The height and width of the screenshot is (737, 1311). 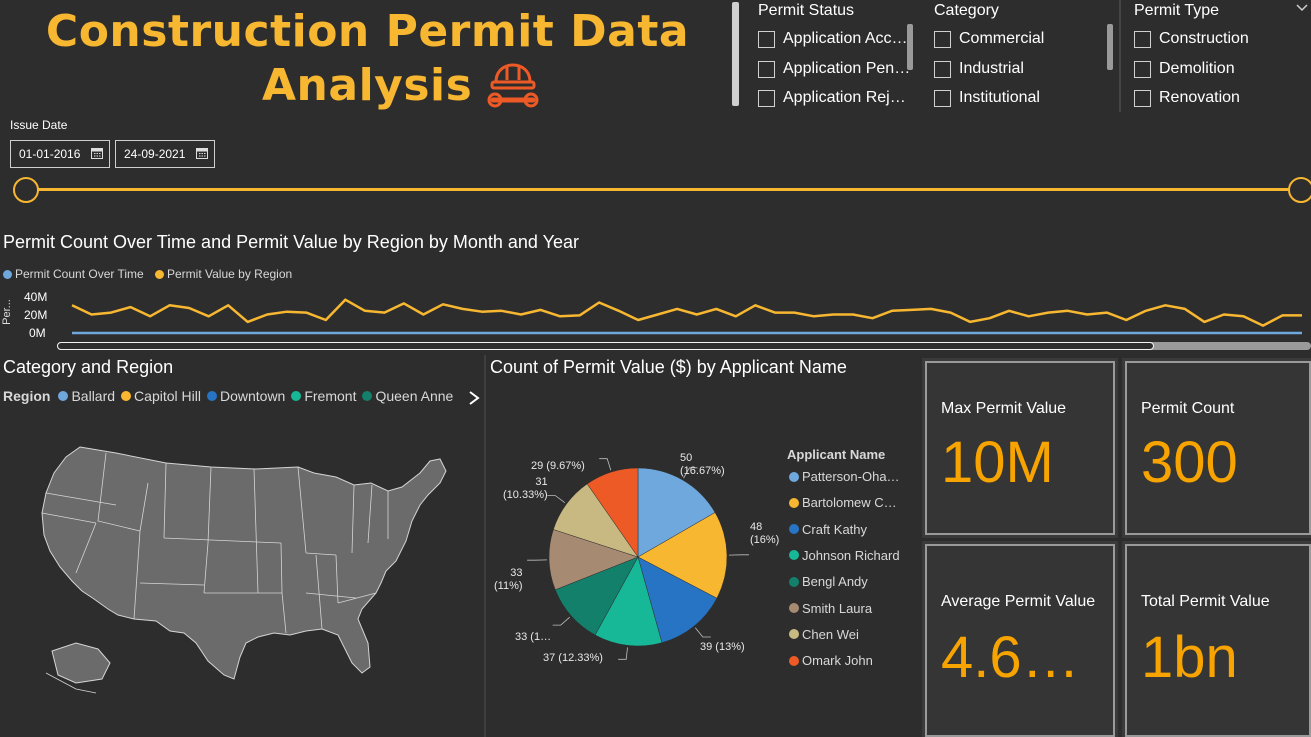 I want to click on legend-label: Permit Count Over Time, so click(x=79, y=274).